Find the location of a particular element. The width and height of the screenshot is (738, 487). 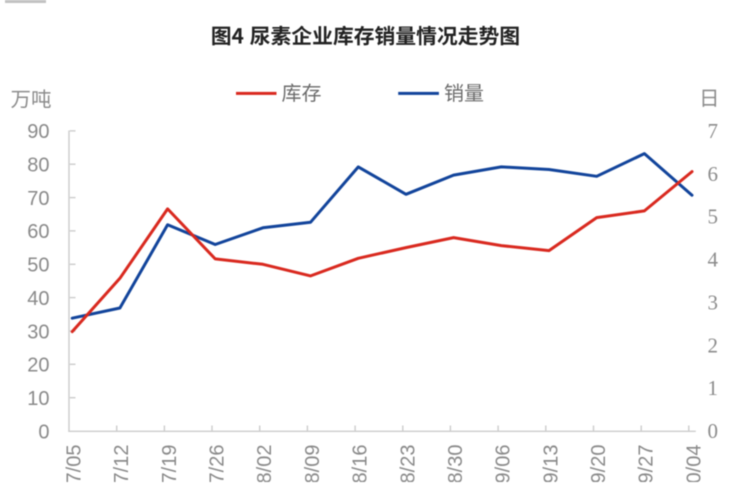

svg-text: 9/06 is located at coordinates (504, 464).